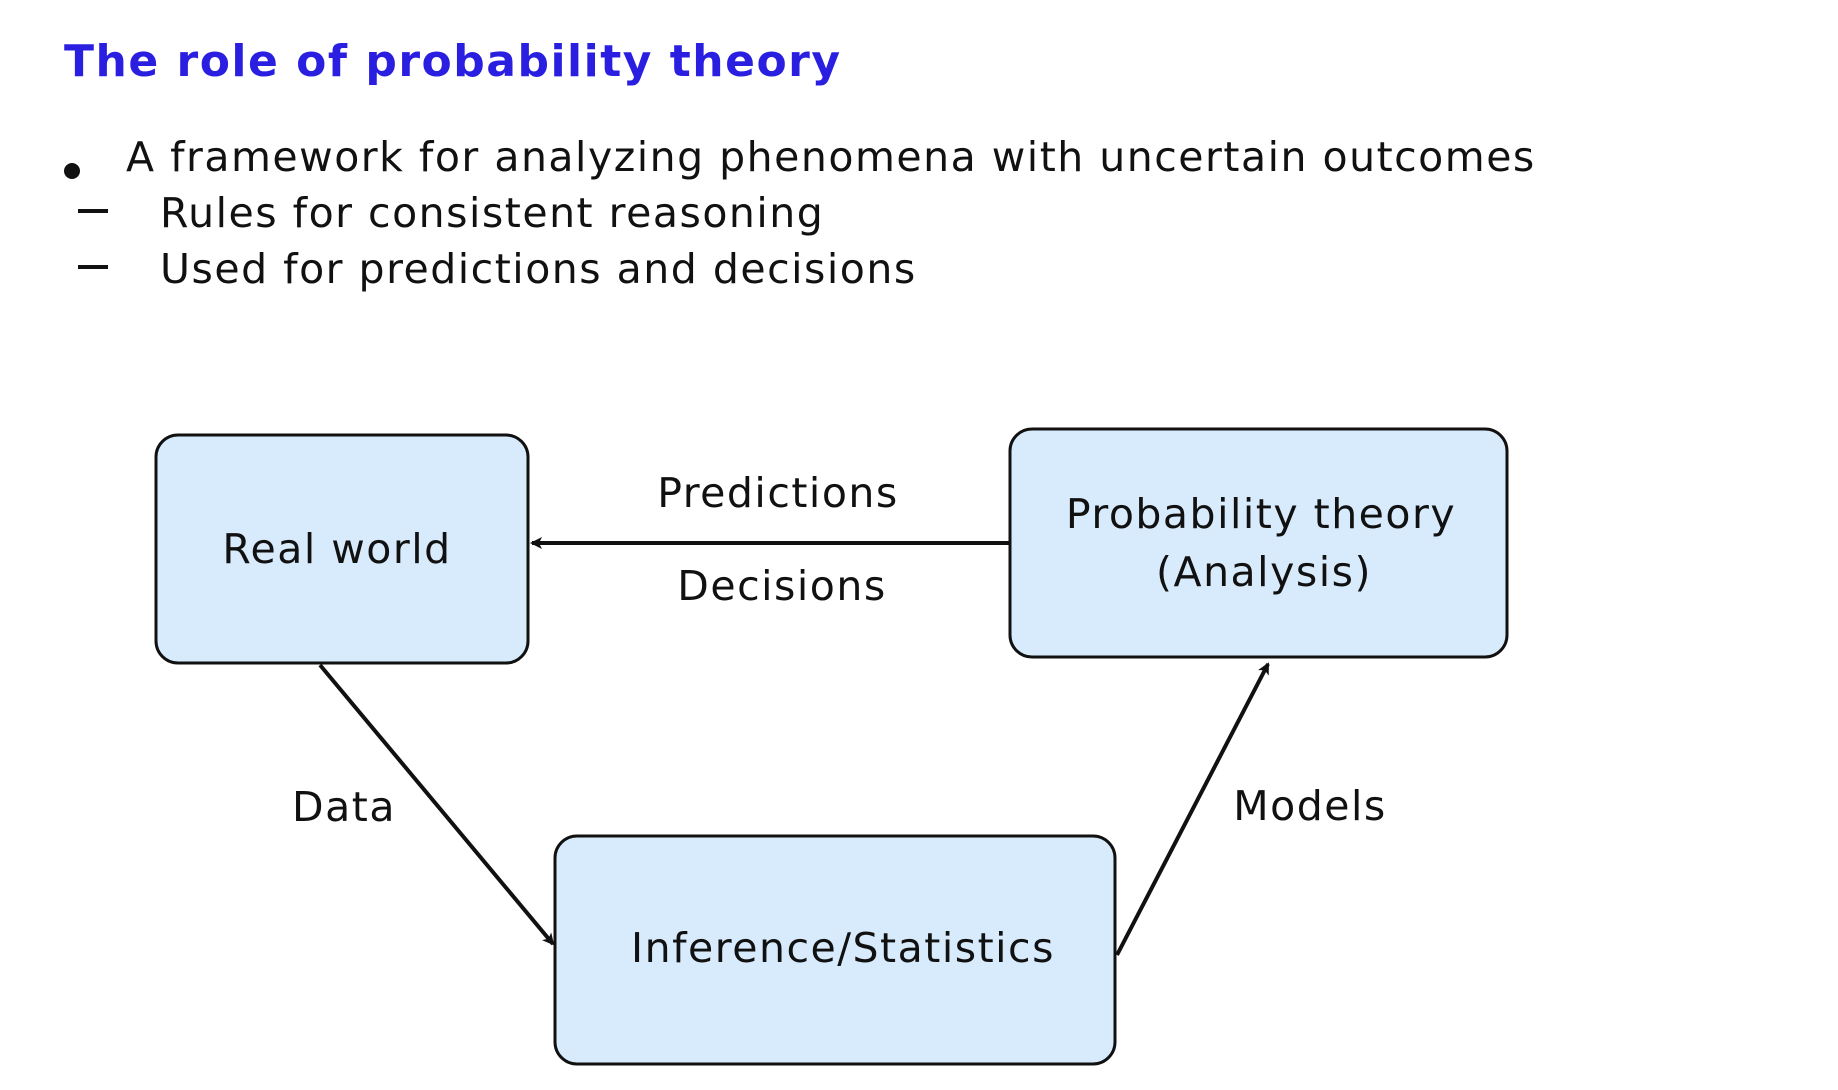 Image resolution: width=1838 pixels, height=1090 pixels. What do you see at coordinates (778, 493) in the screenshot?
I see `edge-label-predictions: Predictions` at bounding box center [778, 493].